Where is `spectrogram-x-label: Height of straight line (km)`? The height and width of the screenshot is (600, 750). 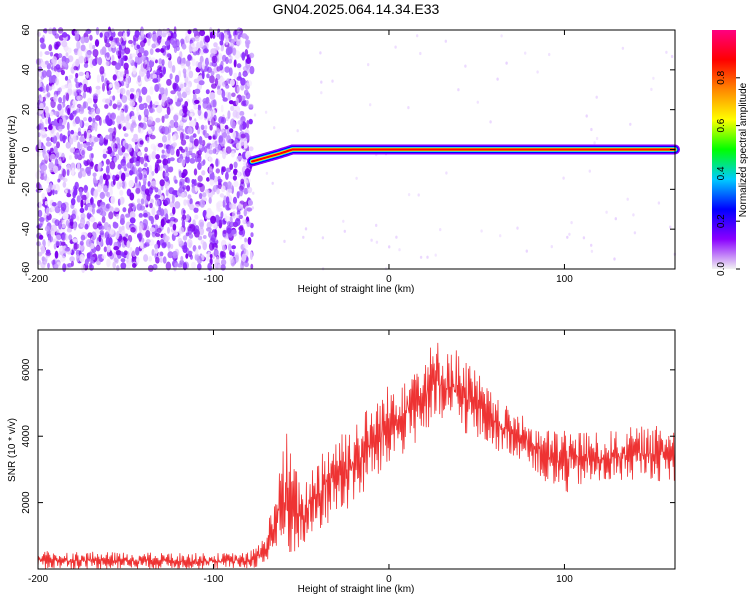 spectrogram-x-label: Height of straight line (km) is located at coordinates (356, 289).